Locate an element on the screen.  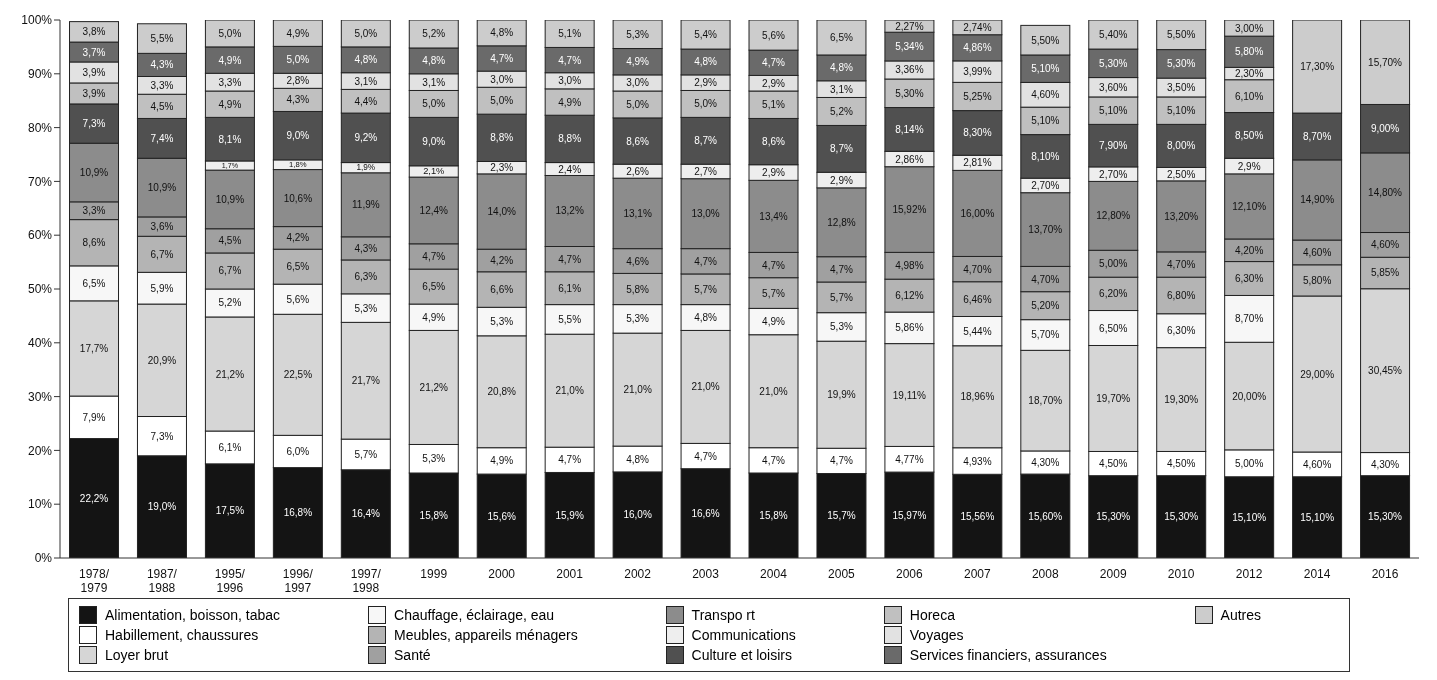
data-label: 3,1% is located at coordinates (434, 82).